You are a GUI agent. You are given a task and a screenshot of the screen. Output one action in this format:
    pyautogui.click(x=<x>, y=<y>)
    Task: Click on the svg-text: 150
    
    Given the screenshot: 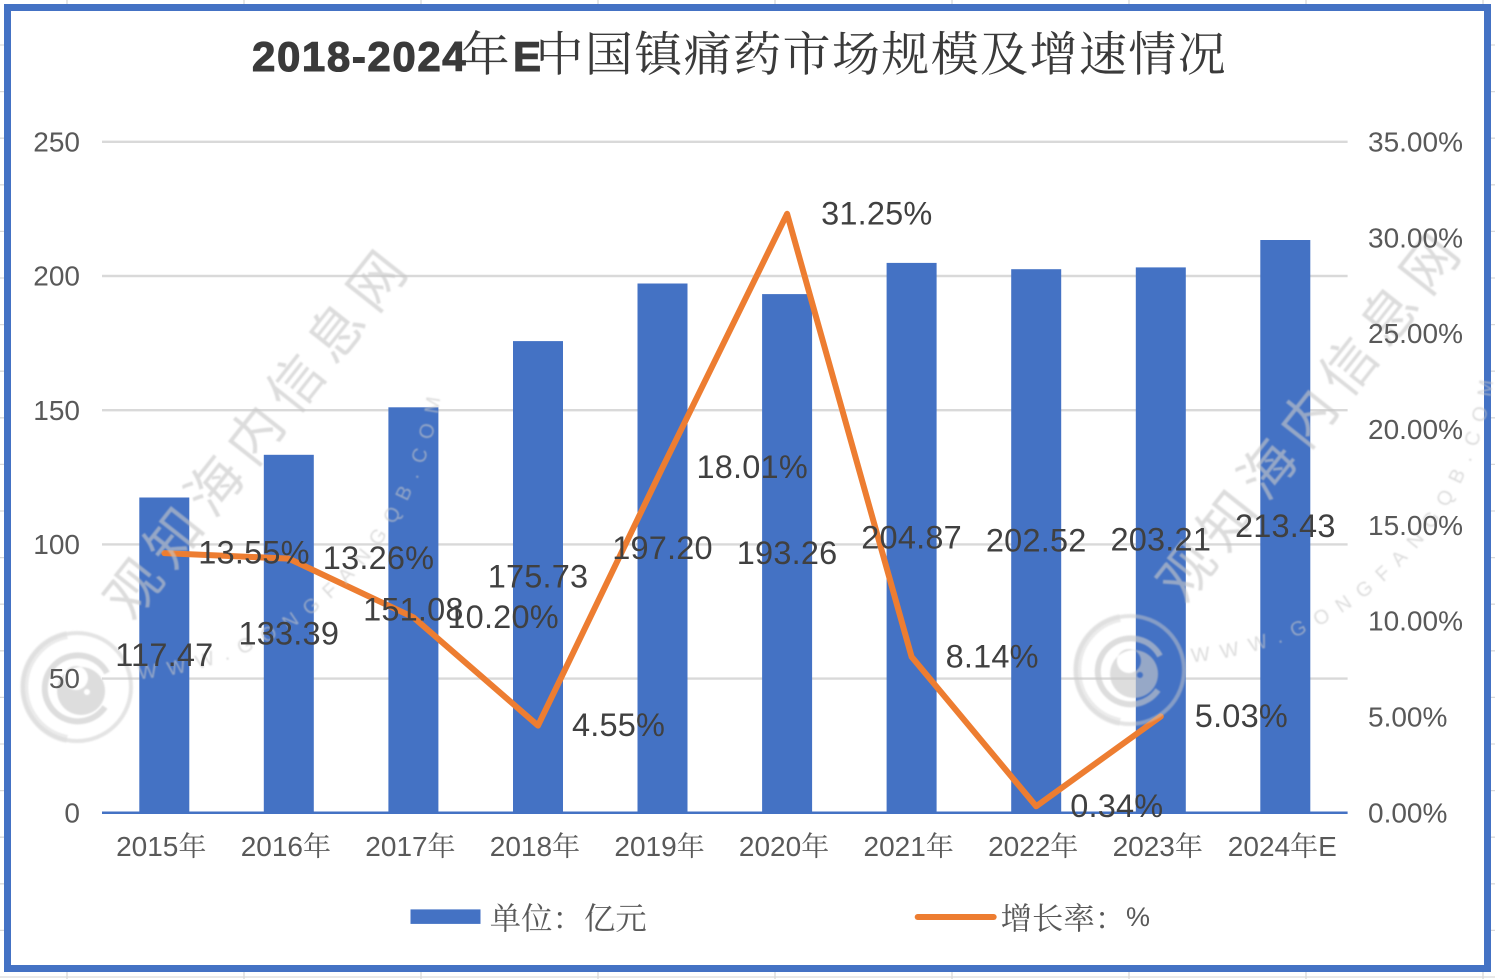 What is the action you would take?
    pyautogui.click(x=56, y=410)
    